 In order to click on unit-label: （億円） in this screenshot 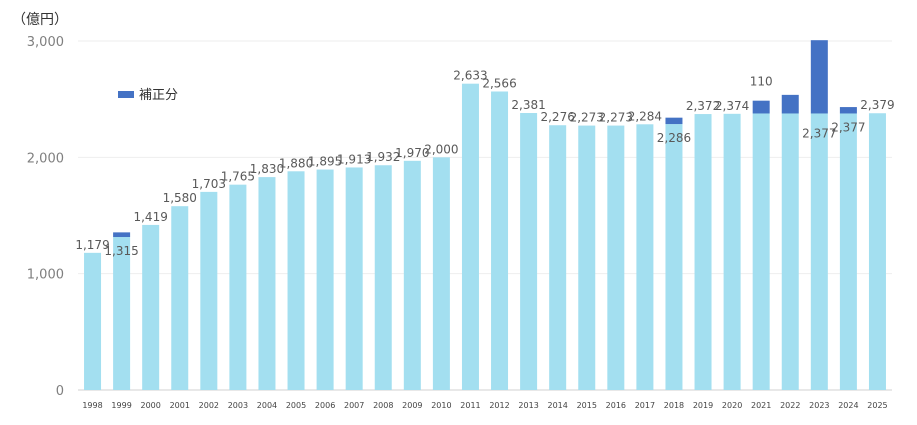, I will do `click(40, 20)`.